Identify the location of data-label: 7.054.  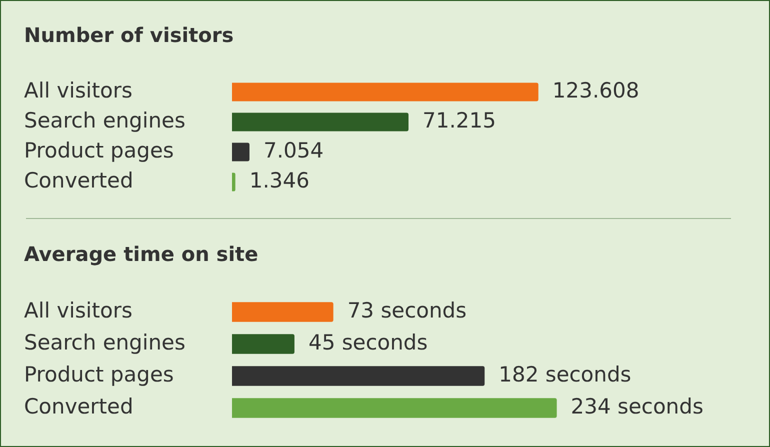
(293, 150).